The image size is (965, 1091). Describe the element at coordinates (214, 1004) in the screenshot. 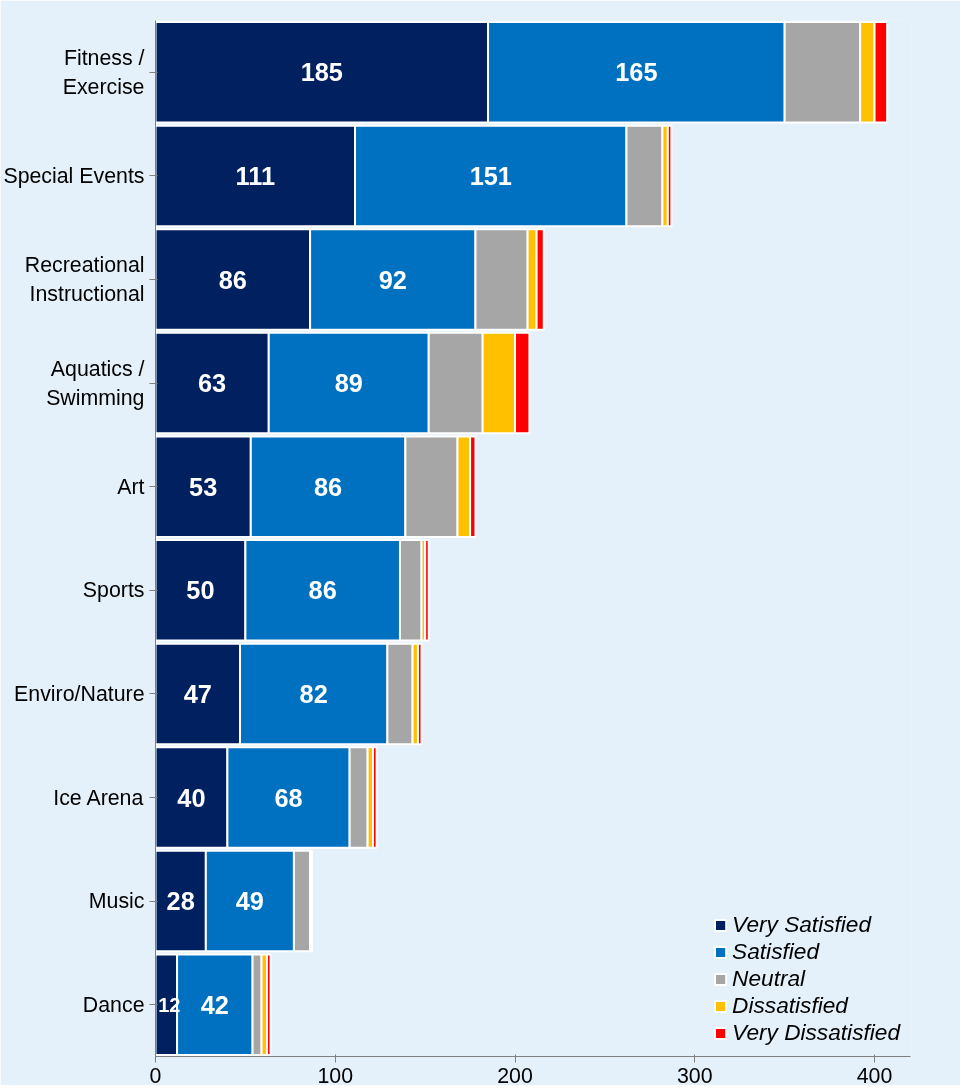

I see `data-label: 42` at that location.